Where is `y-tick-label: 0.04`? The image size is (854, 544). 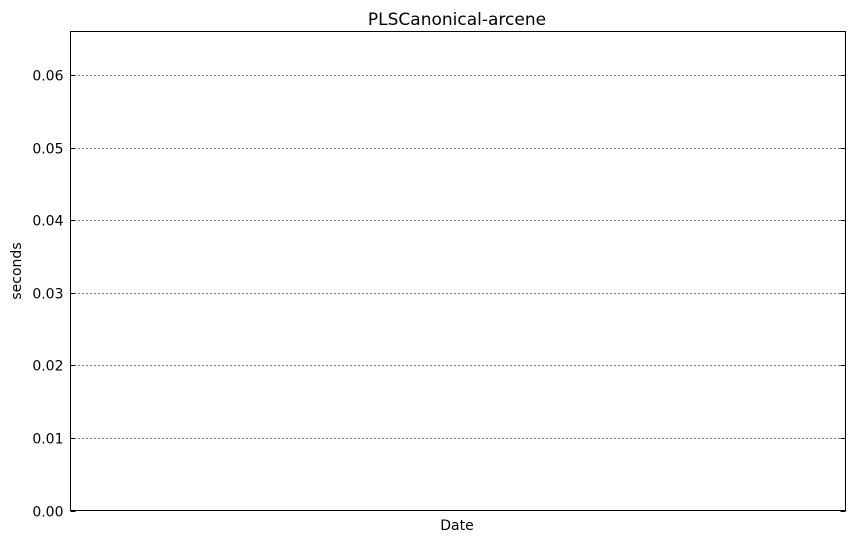 y-tick-label: 0.04 is located at coordinates (47, 222).